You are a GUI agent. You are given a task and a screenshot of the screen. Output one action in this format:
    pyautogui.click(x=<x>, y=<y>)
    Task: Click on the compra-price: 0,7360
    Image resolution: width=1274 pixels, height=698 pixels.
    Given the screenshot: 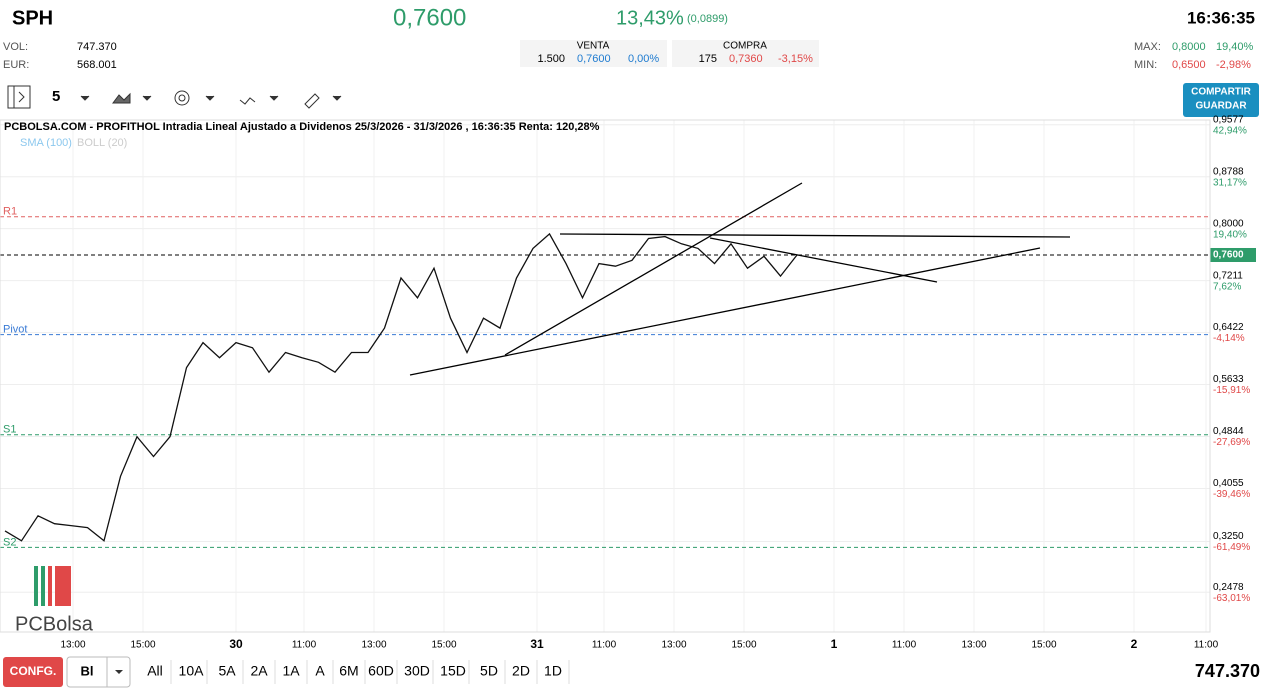 What is the action you would take?
    pyautogui.click(x=746, y=59)
    